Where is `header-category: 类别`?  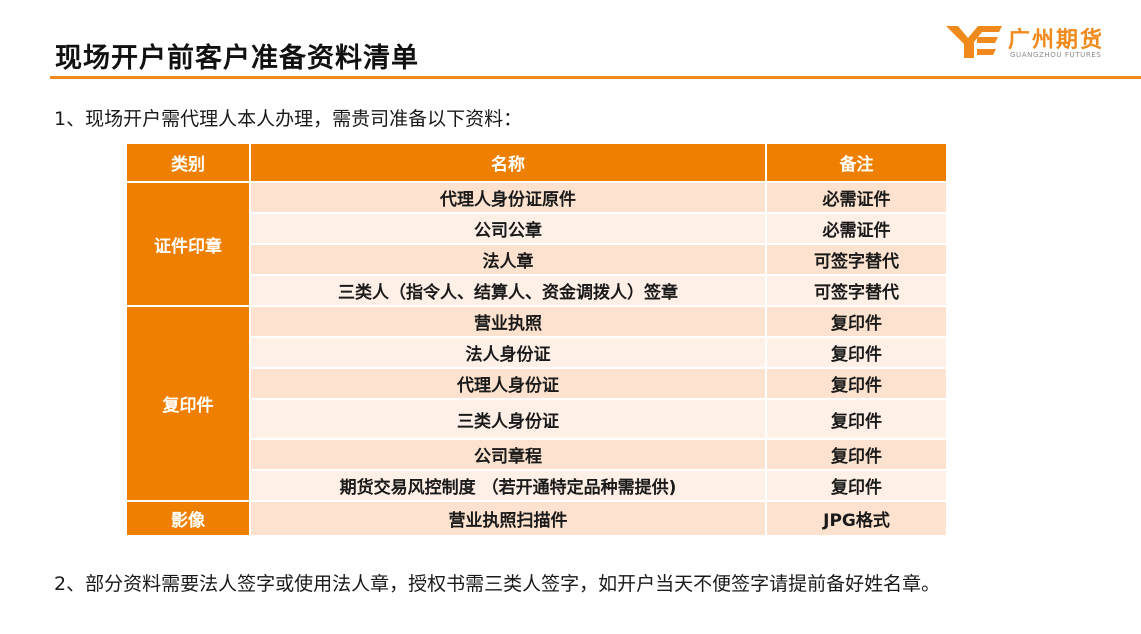 header-category: 类别 is located at coordinates (188, 162).